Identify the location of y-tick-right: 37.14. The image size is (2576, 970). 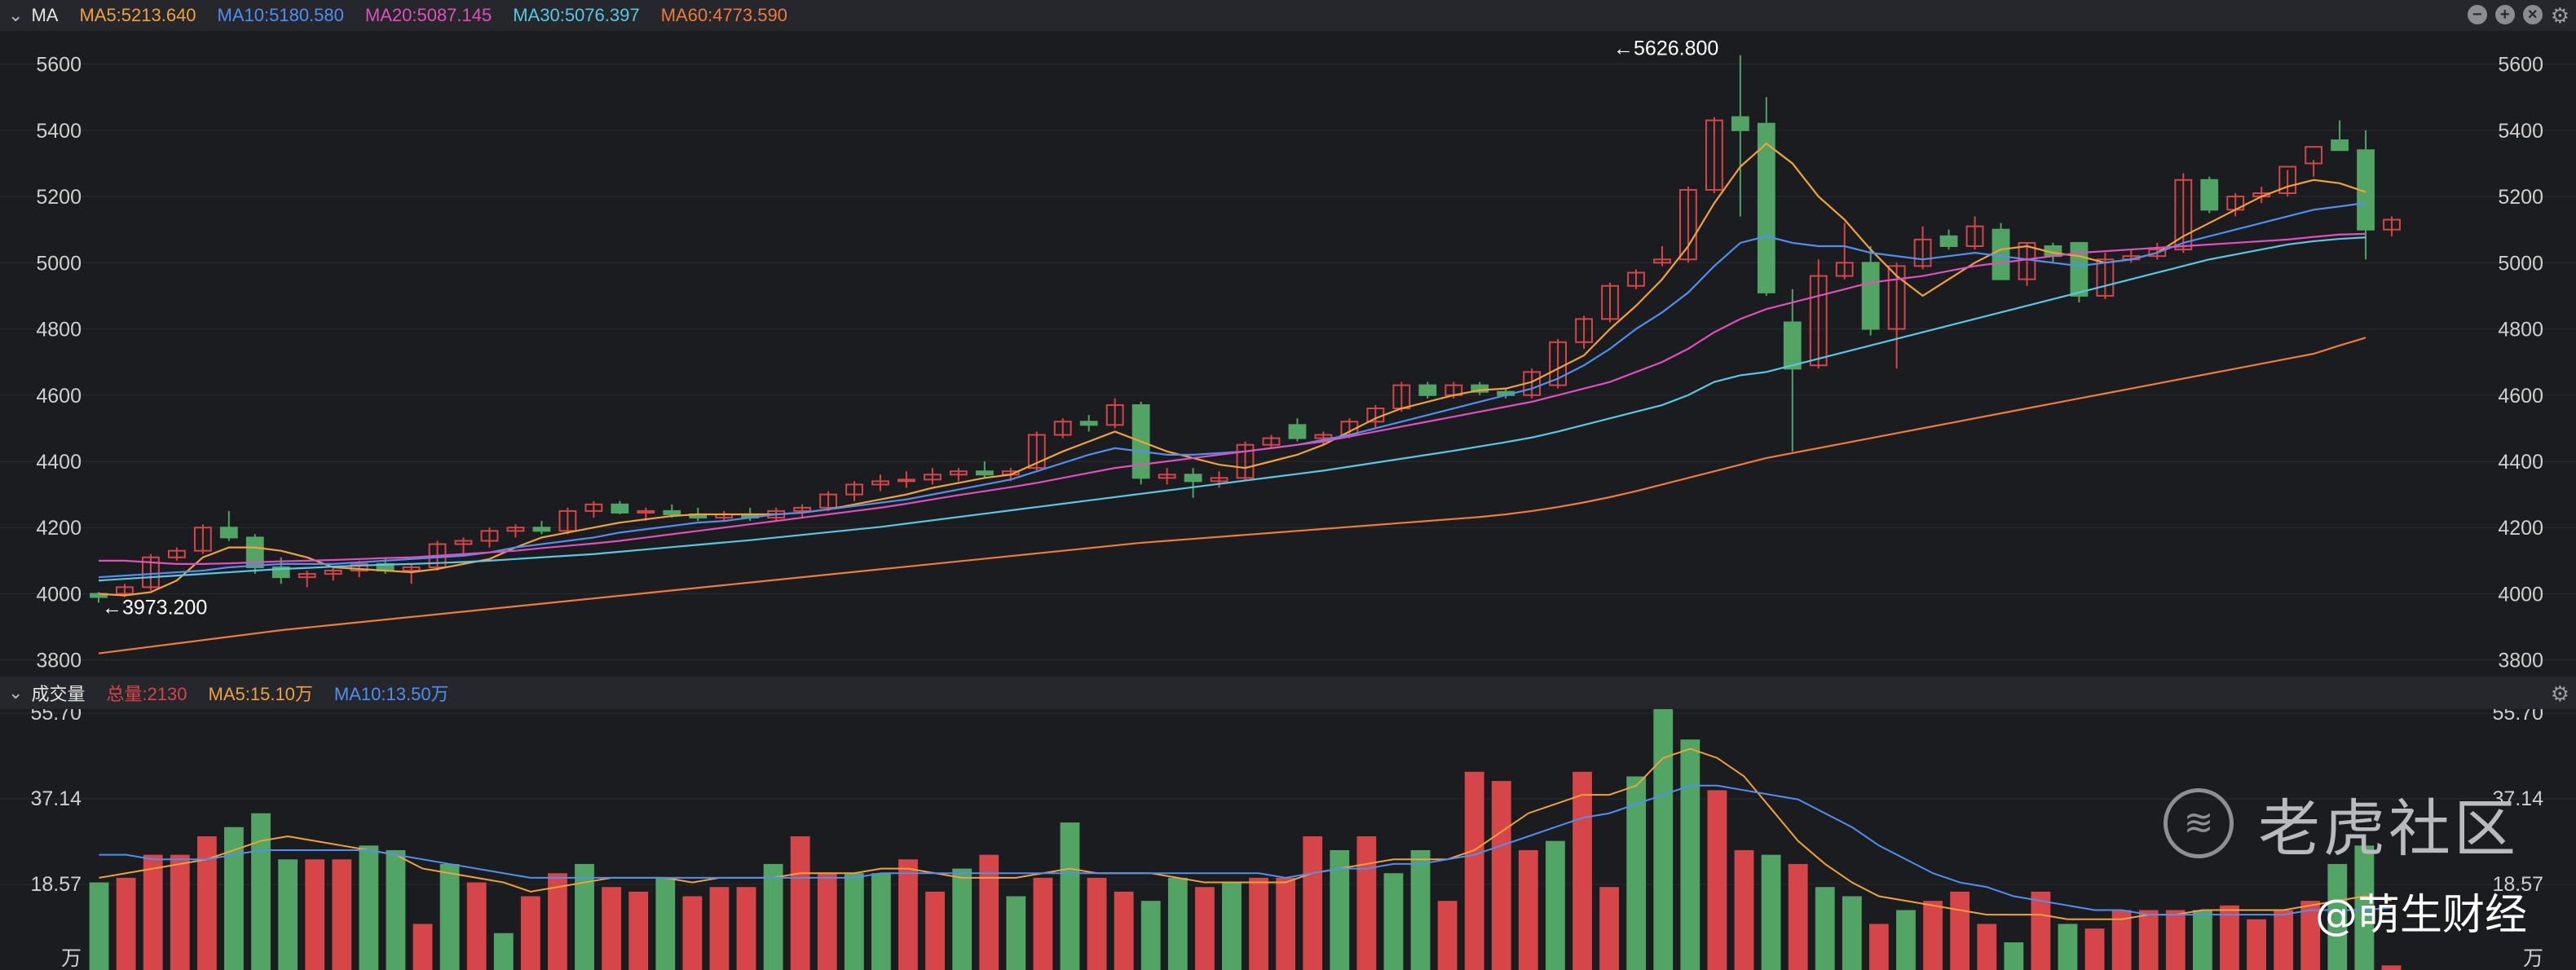
(2517, 798).